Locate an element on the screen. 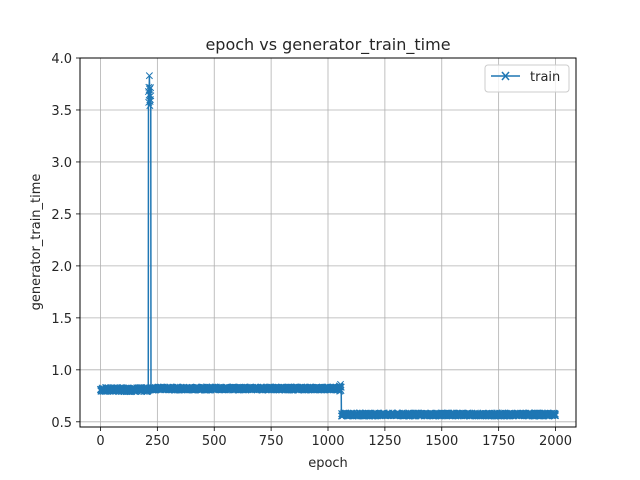  legend: train is located at coordinates (527, 78).